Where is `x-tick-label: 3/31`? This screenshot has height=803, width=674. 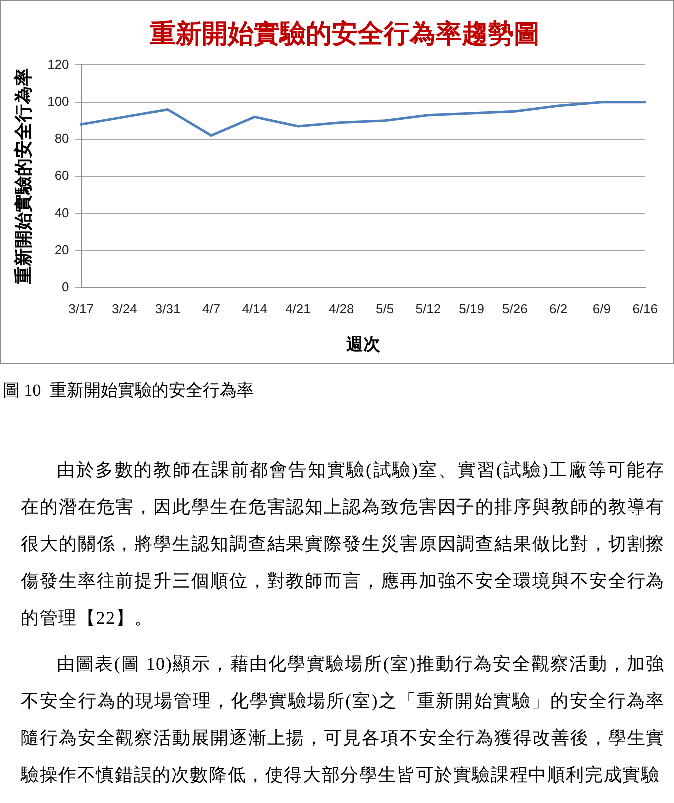
x-tick-label: 3/31 is located at coordinates (168, 308).